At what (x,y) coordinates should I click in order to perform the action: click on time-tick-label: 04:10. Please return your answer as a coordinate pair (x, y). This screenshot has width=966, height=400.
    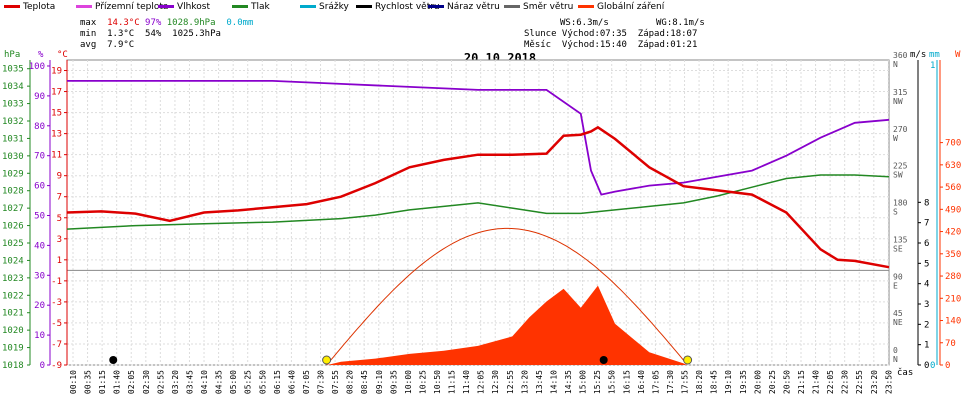
    Looking at the image, I should click on (204, 382).